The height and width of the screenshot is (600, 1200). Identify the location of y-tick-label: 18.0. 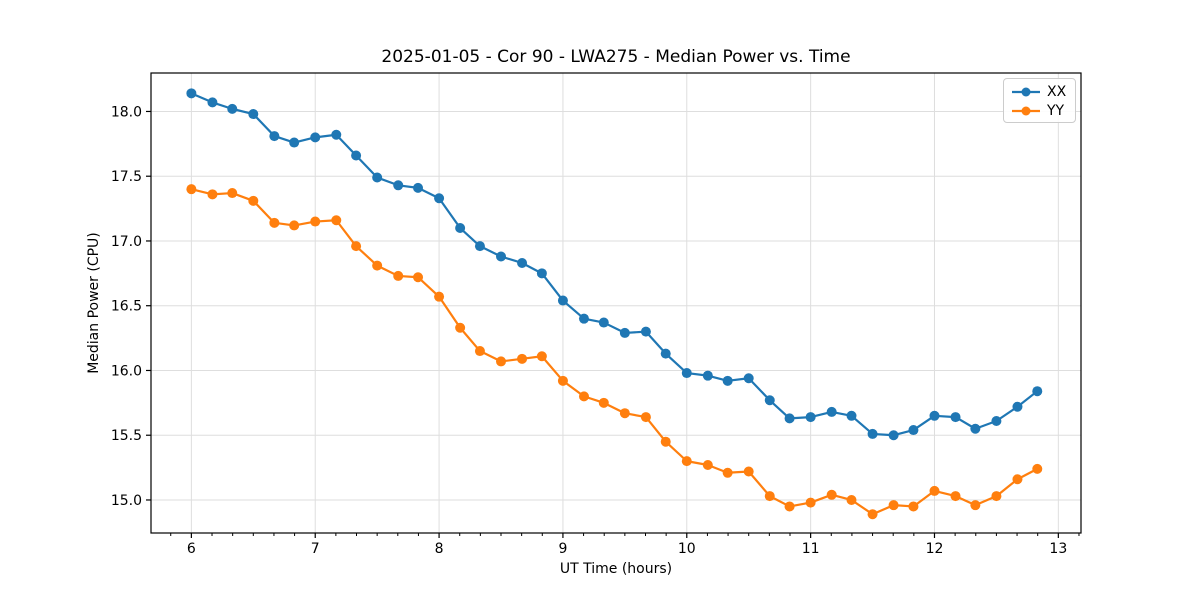
(126, 112).